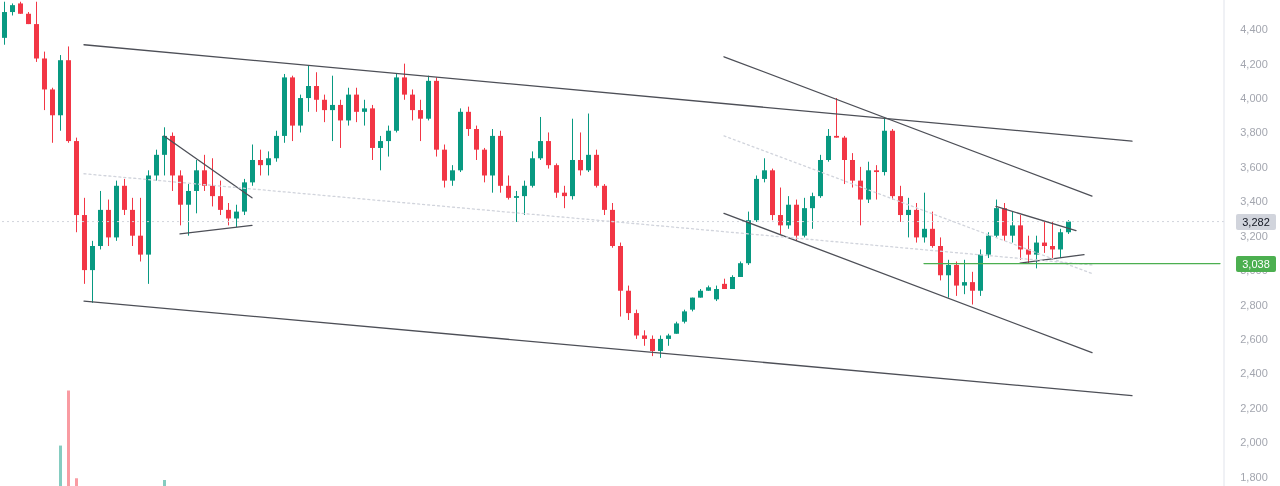 The width and height of the screenshot is (1280, 486). What do you see at coordinates (1256, 263) in the screenshot?
I see `text: 3,038` at bounding box center [1256, 263].